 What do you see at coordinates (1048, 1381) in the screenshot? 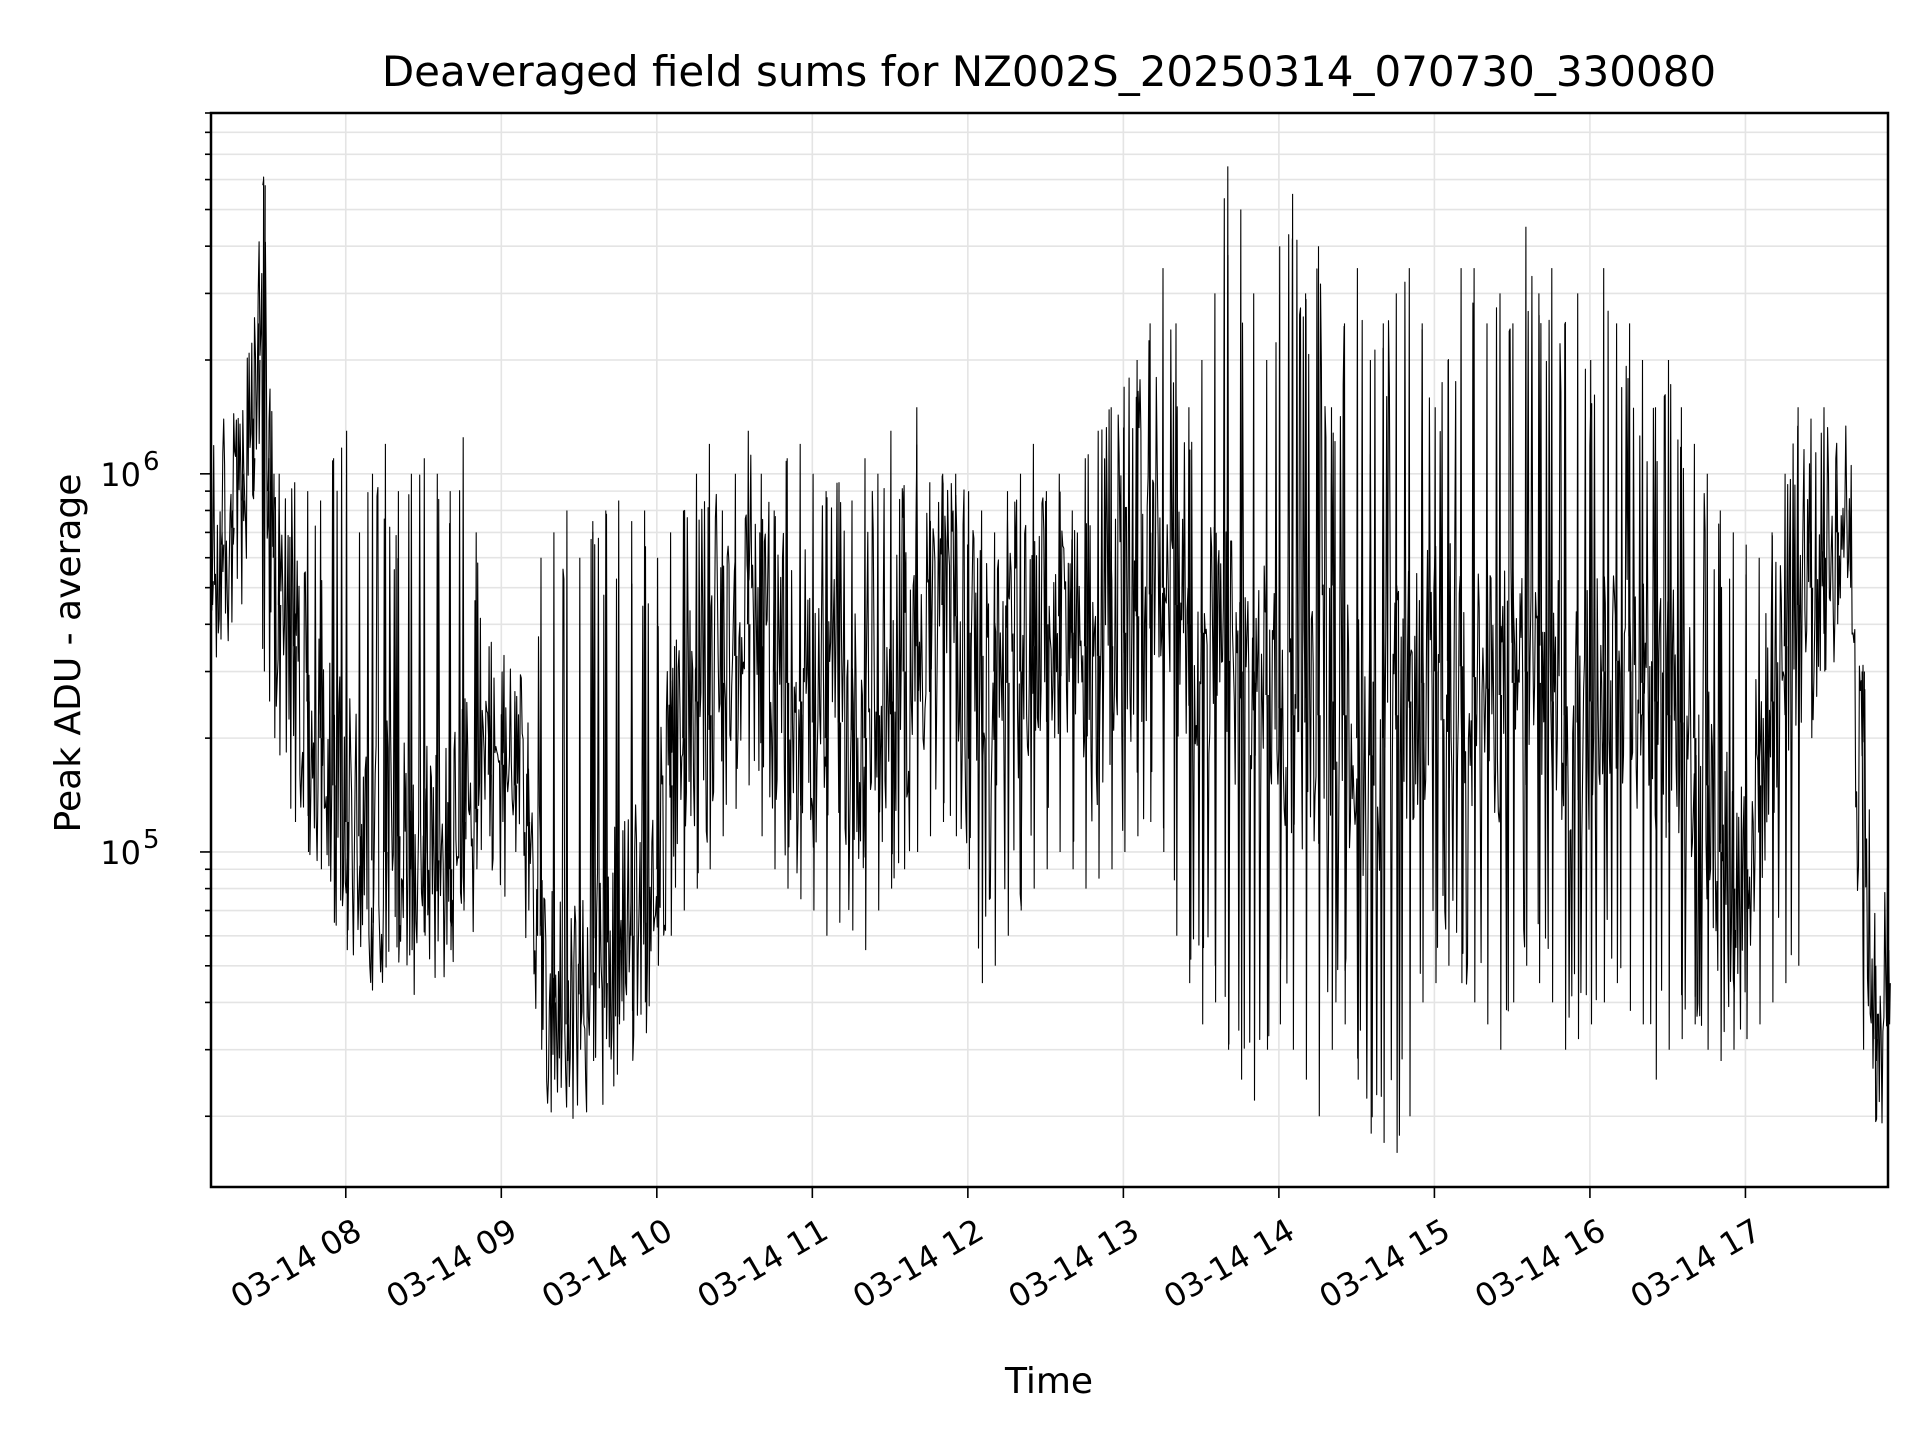
I see `x-axis-label: Time` at bounding box center [1048, 1381].